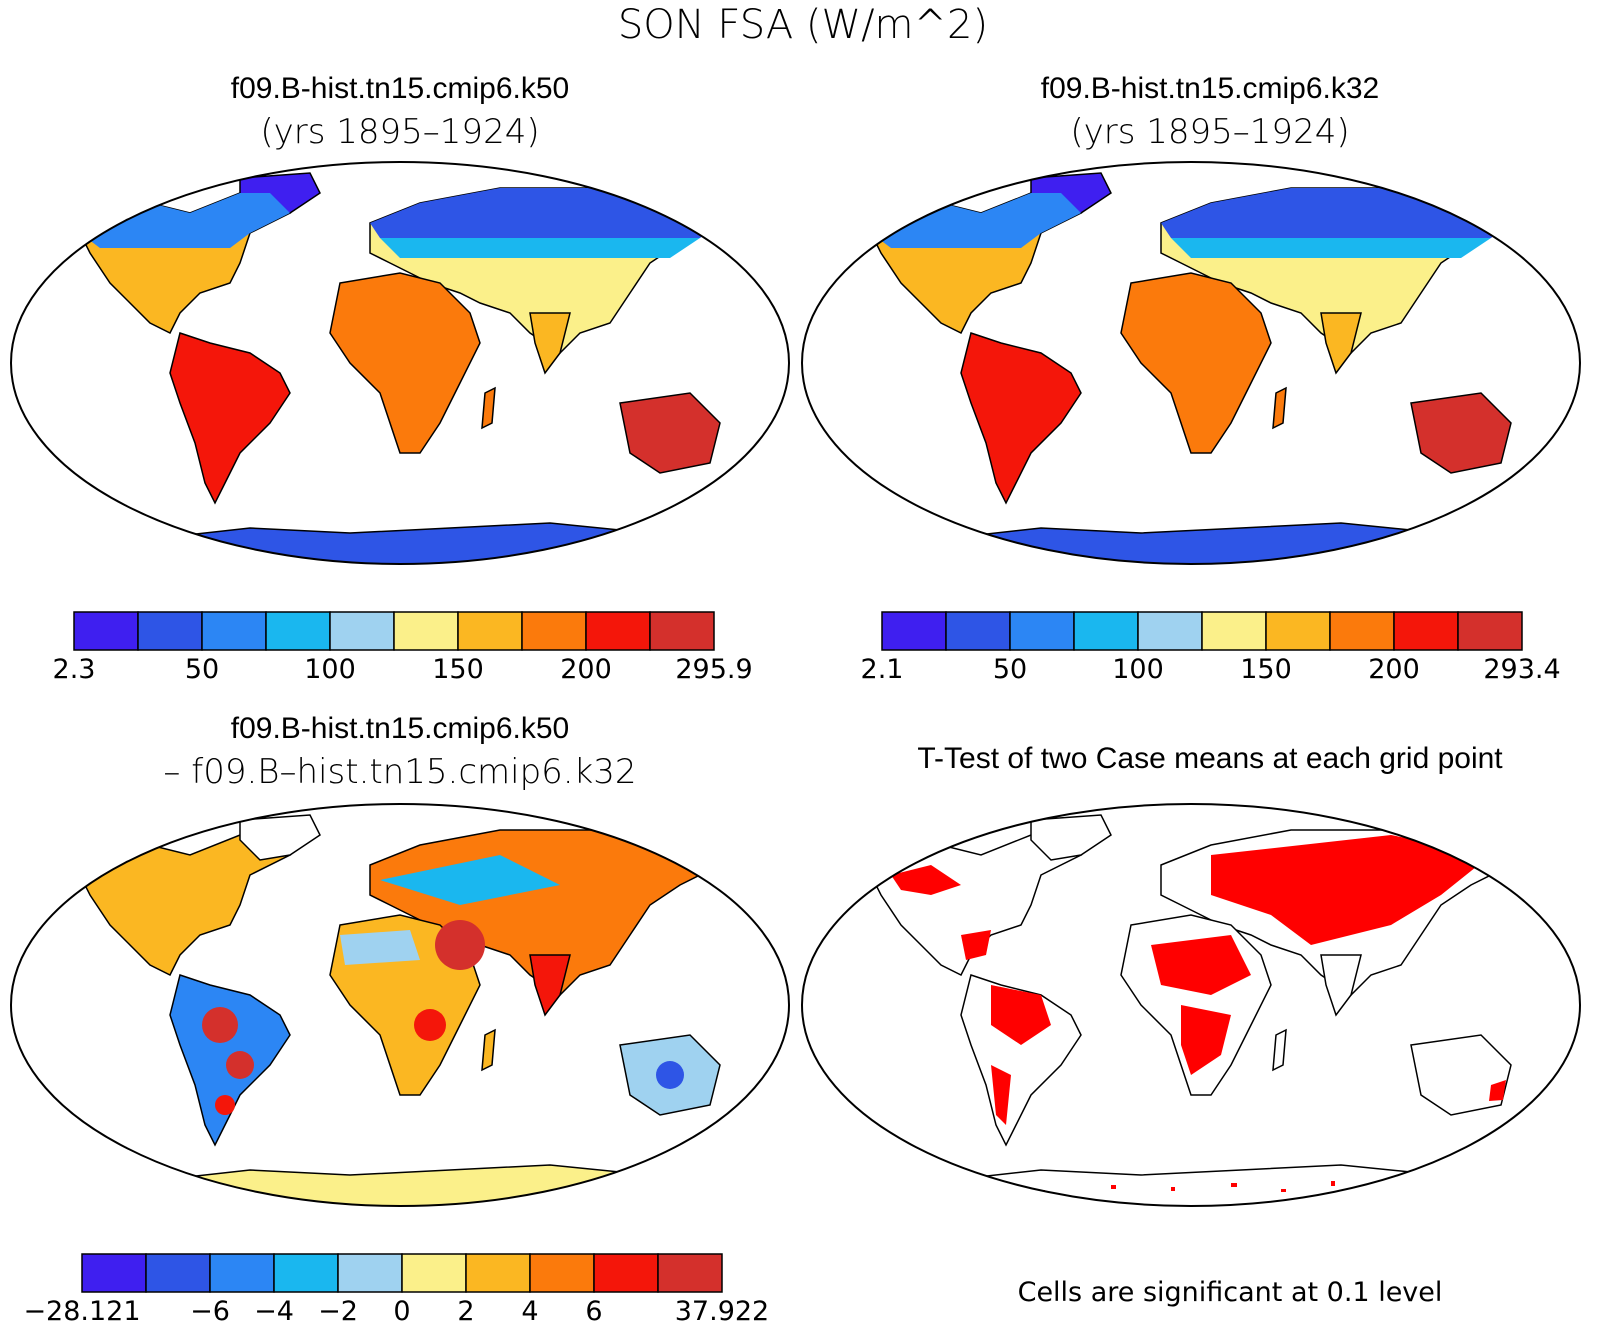  What do you see at coordinates (400, 1005) in the screenshot?
I see `map-diff` at bounding box center [400, 1005].